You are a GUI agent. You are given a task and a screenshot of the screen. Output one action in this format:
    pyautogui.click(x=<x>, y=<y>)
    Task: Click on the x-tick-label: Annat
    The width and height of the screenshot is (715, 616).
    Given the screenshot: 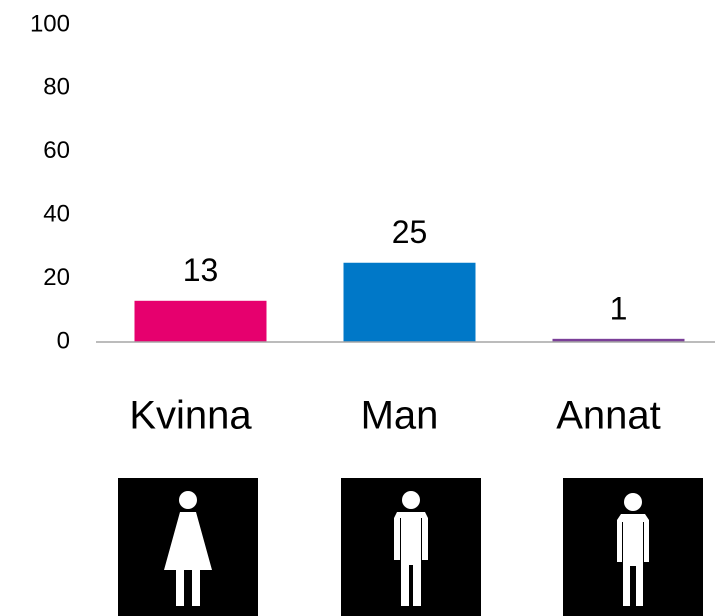 What is the action you would take?
    pyautogui.click(x=608, y=416)
    